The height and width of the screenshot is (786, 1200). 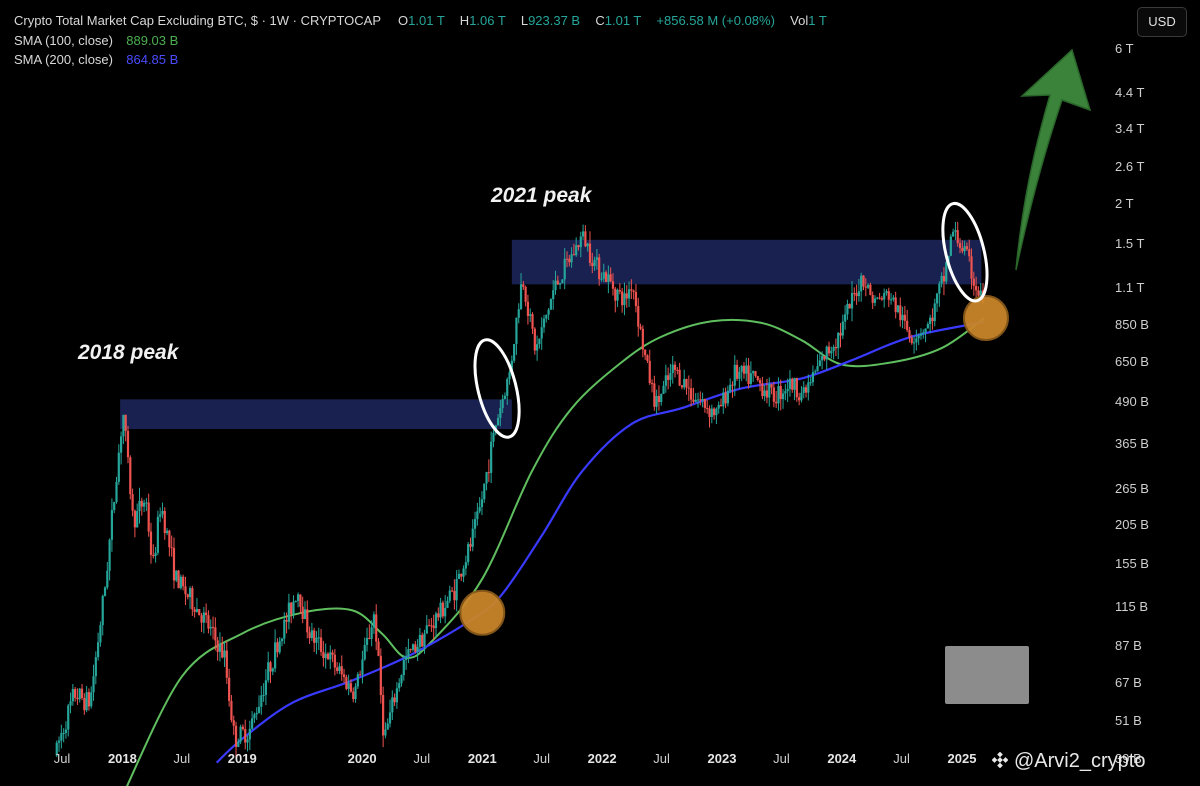 I want to click on currency-button: USD, so click(x=1162, y=22).